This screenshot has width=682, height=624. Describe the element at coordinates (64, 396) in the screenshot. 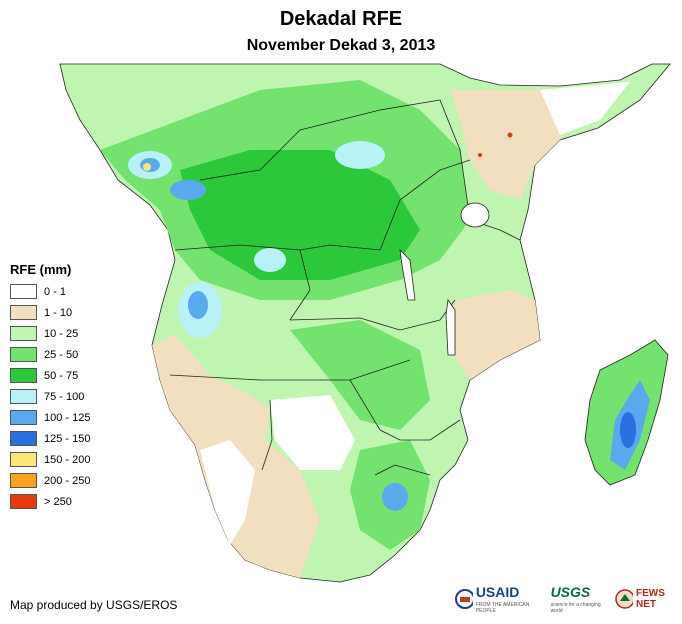

I see `legend-label: 75 - 100` at that location.